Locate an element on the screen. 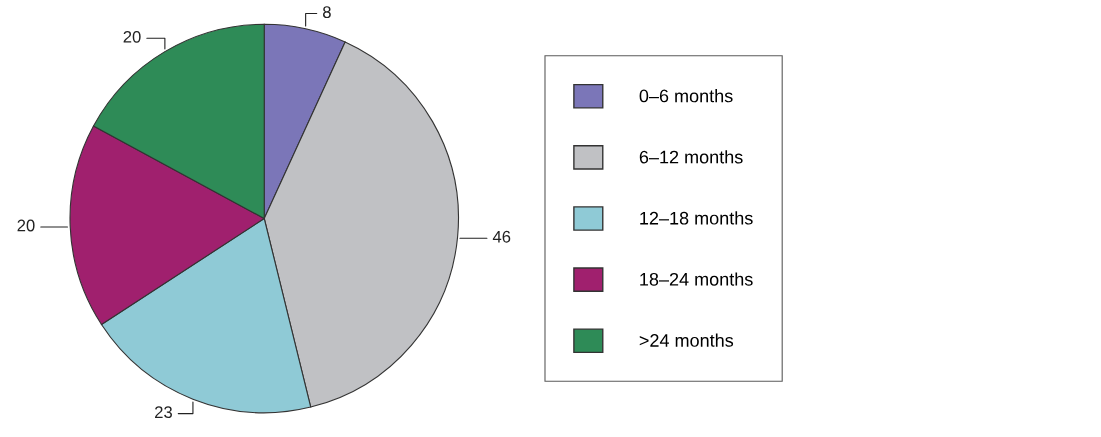 The width and height of the screenshot is (1101, 437). legend-label: 6–12 months is located at coordinates (691, 157).